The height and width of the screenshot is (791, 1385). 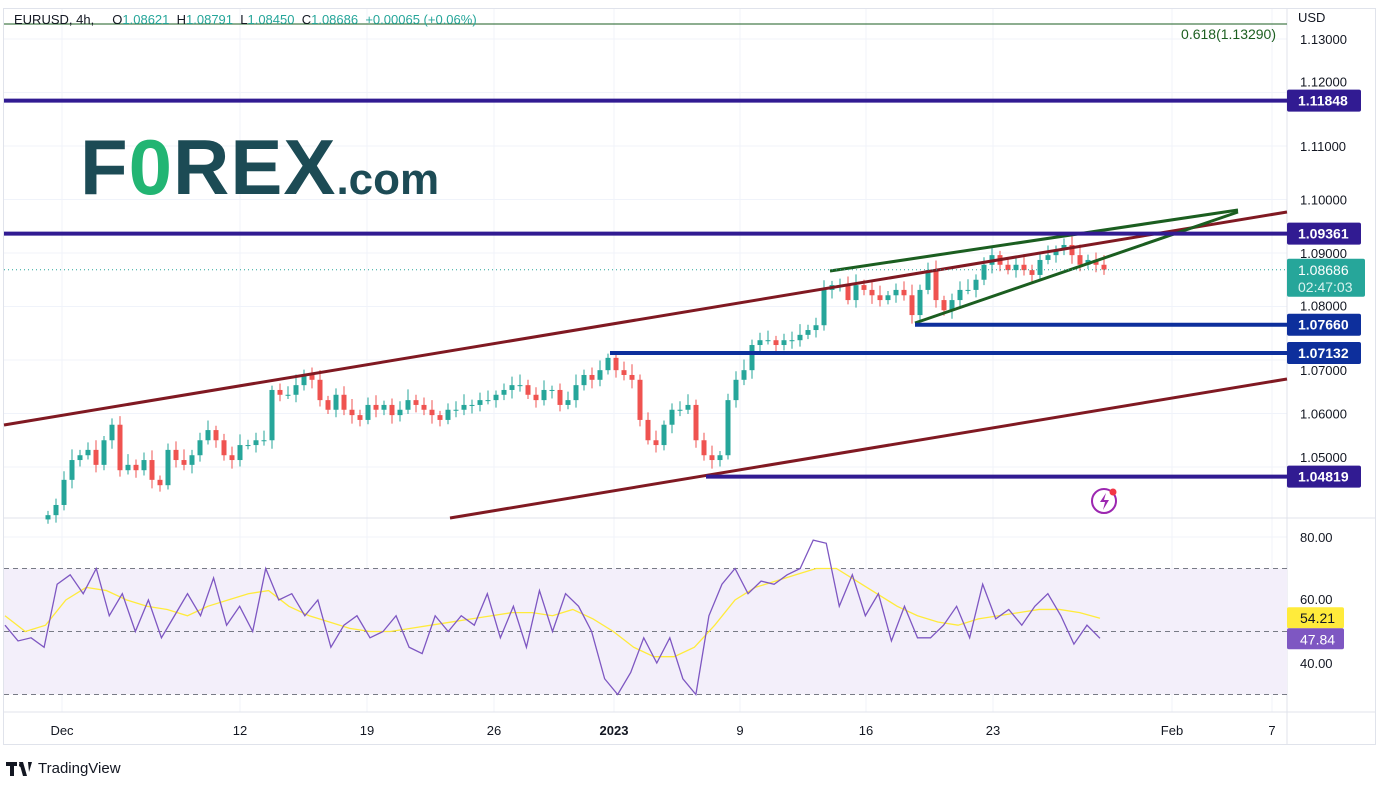 I want to click on price-tick-label: 1.13000, so click(x=1323, y=39).